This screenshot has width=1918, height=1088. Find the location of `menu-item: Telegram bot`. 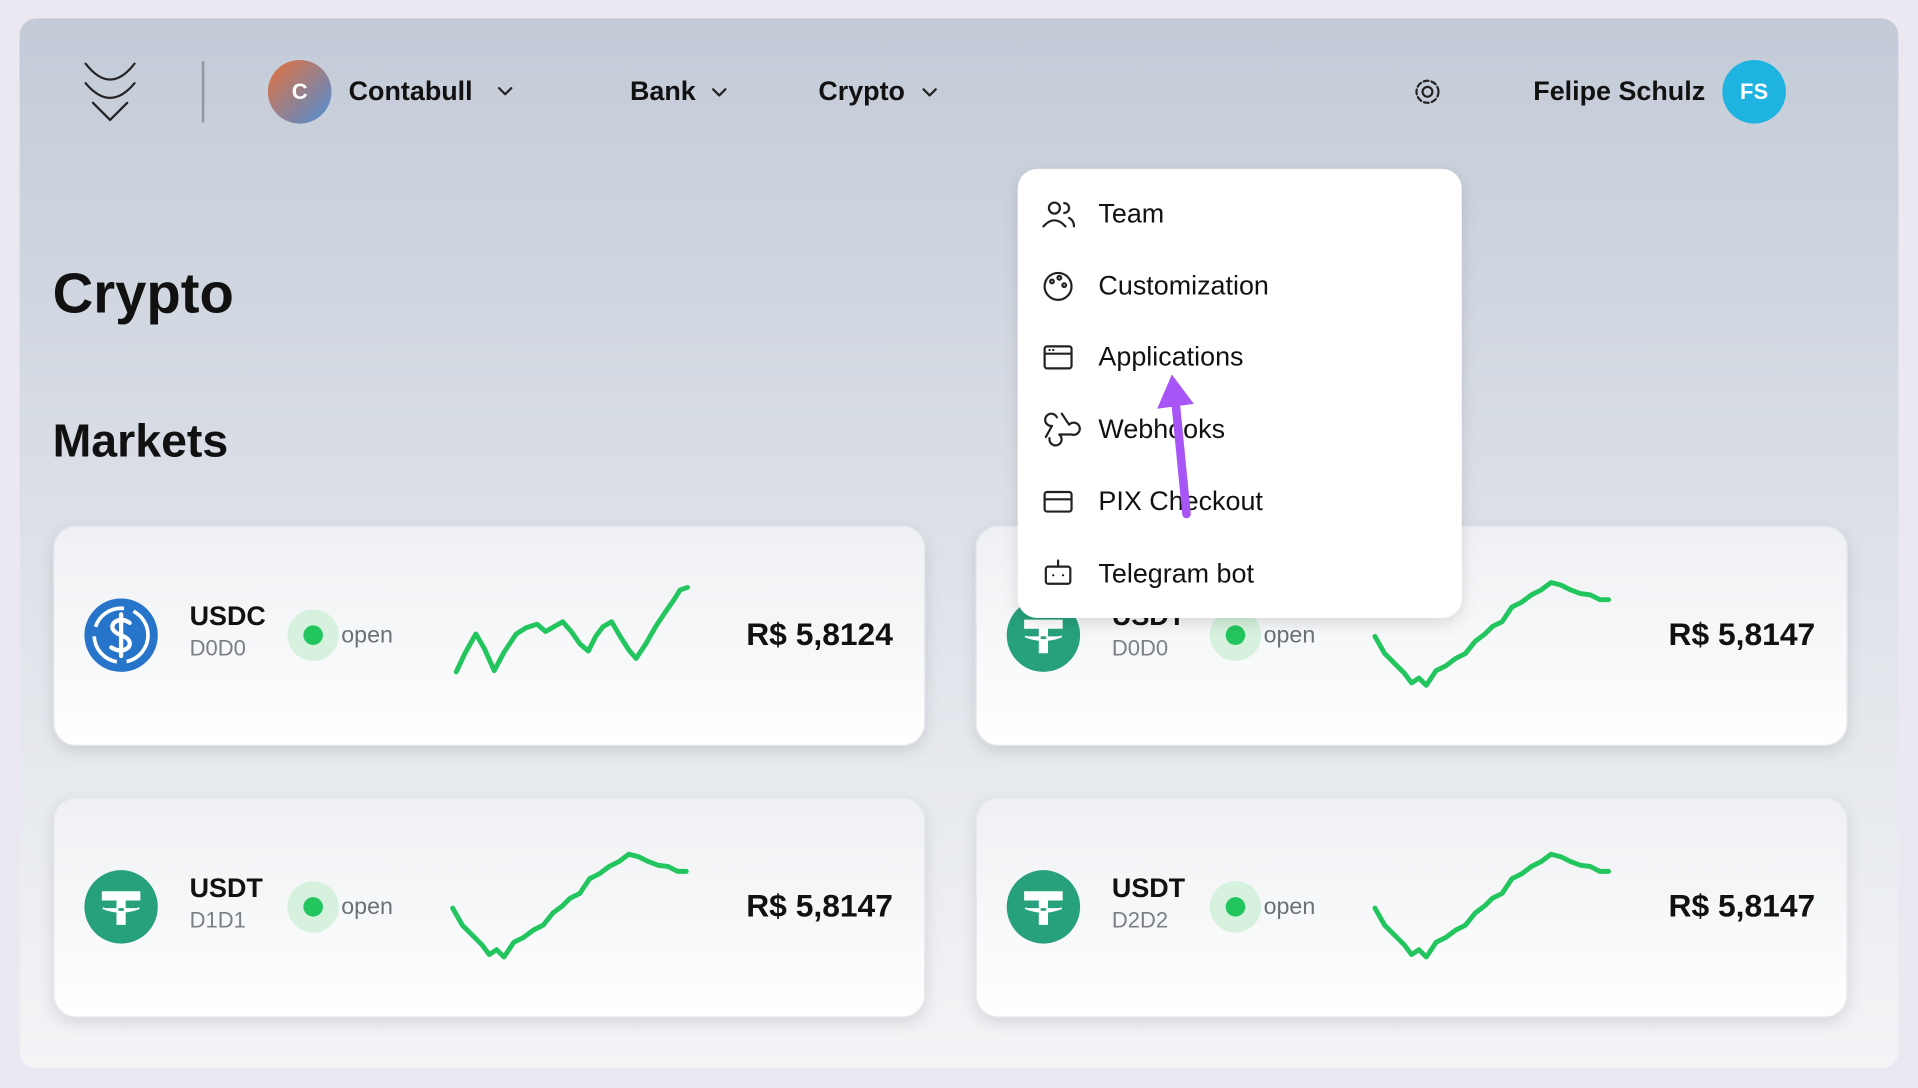

menu-item: Telegram bot is located at coordinates (1176, 573).